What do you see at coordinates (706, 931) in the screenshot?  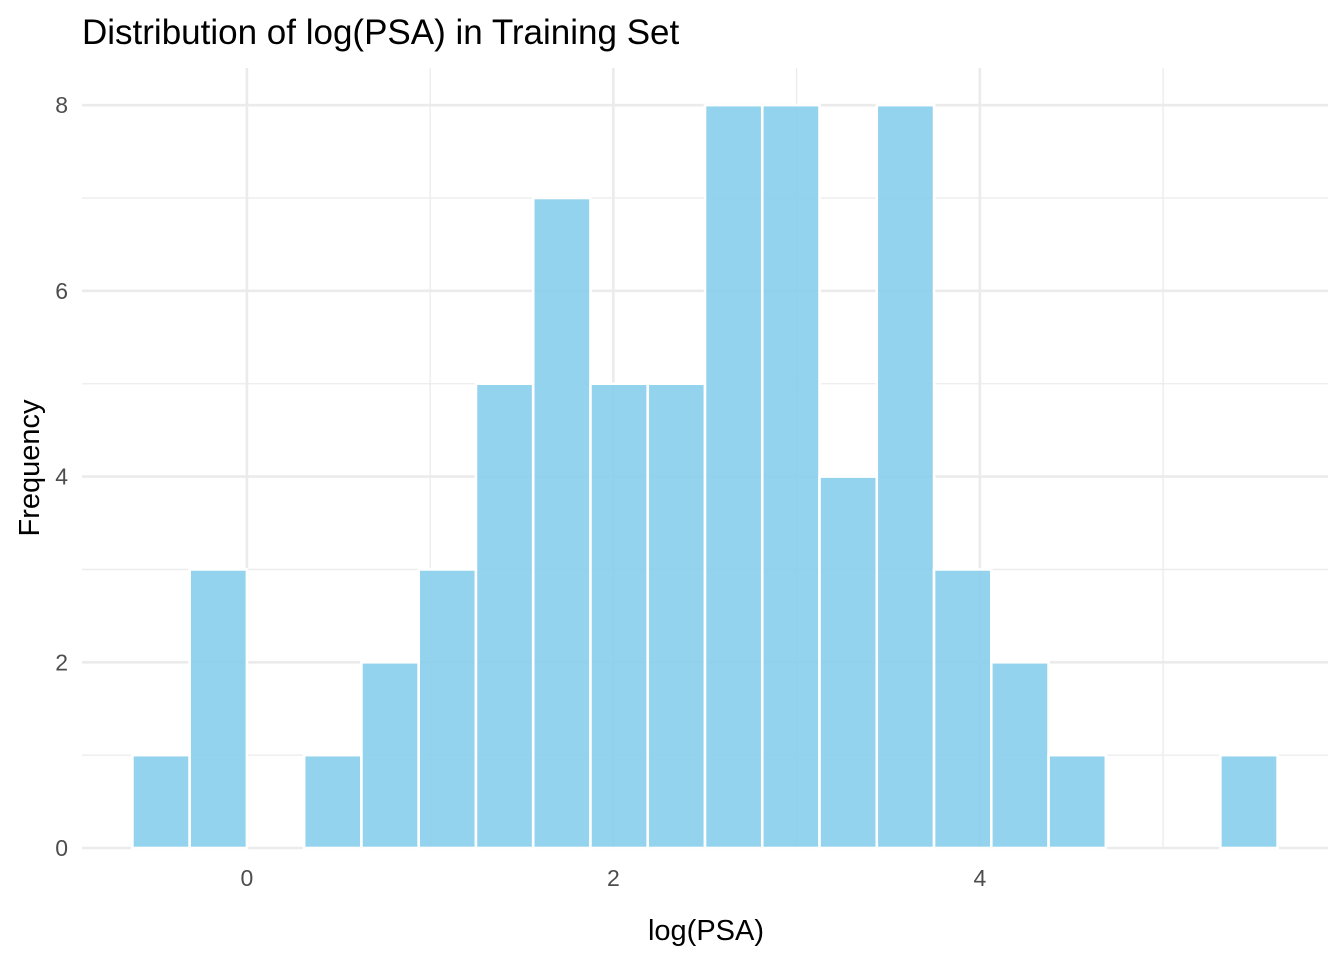 I see `x-axis-title: log(PSA)` at bounding box center [706, 931].